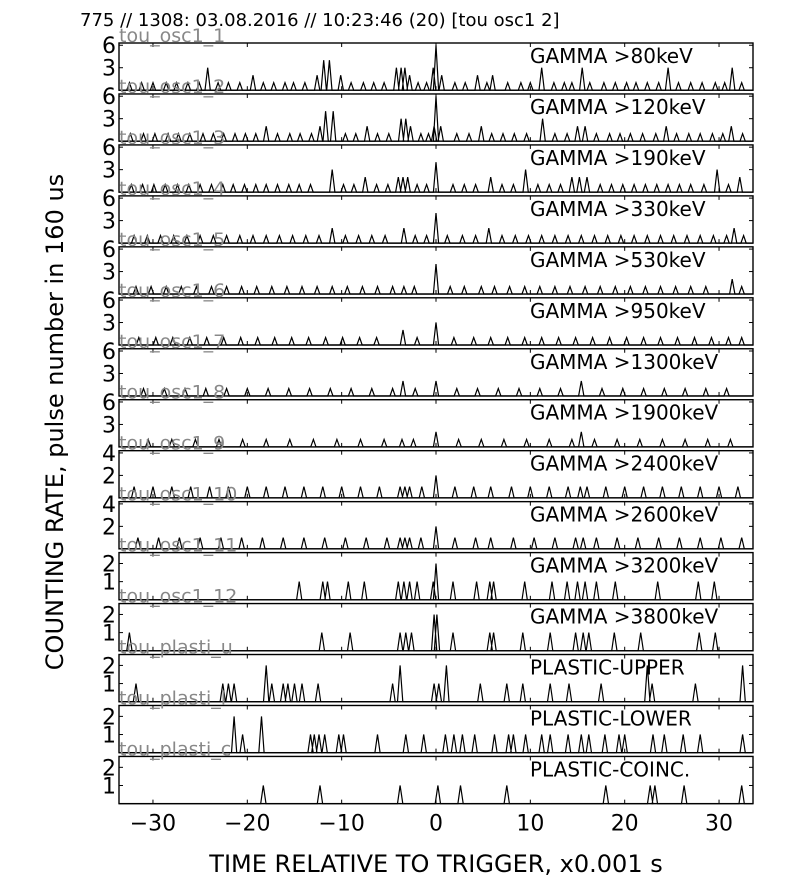 The image size is (792, 882). I want to click on x-tick-label: −10, so click(341, 824).